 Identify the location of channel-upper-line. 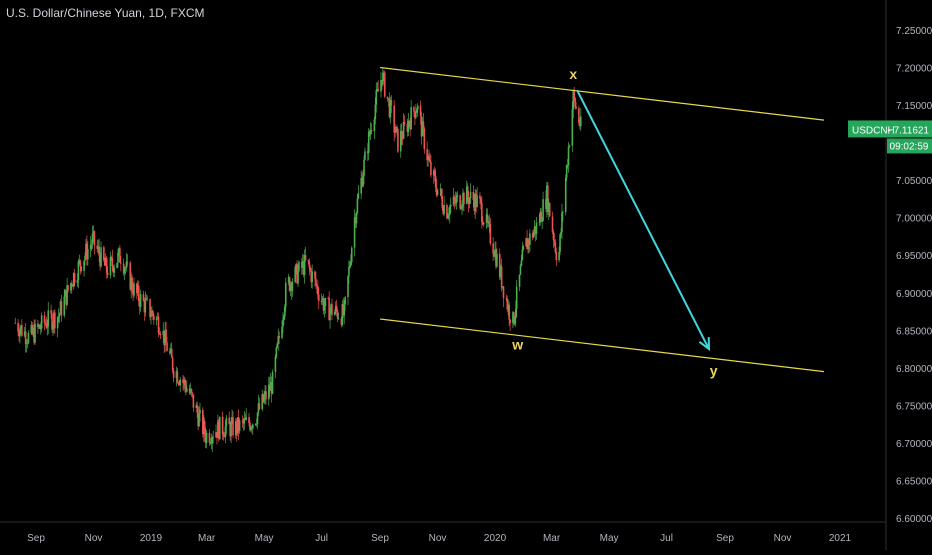
(602, 93).